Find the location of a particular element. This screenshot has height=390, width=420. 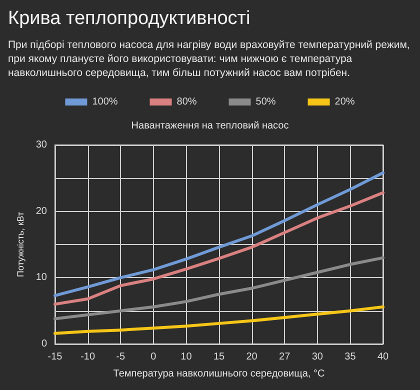

x-tick-label: 15 is located at coordinates (219, 357).